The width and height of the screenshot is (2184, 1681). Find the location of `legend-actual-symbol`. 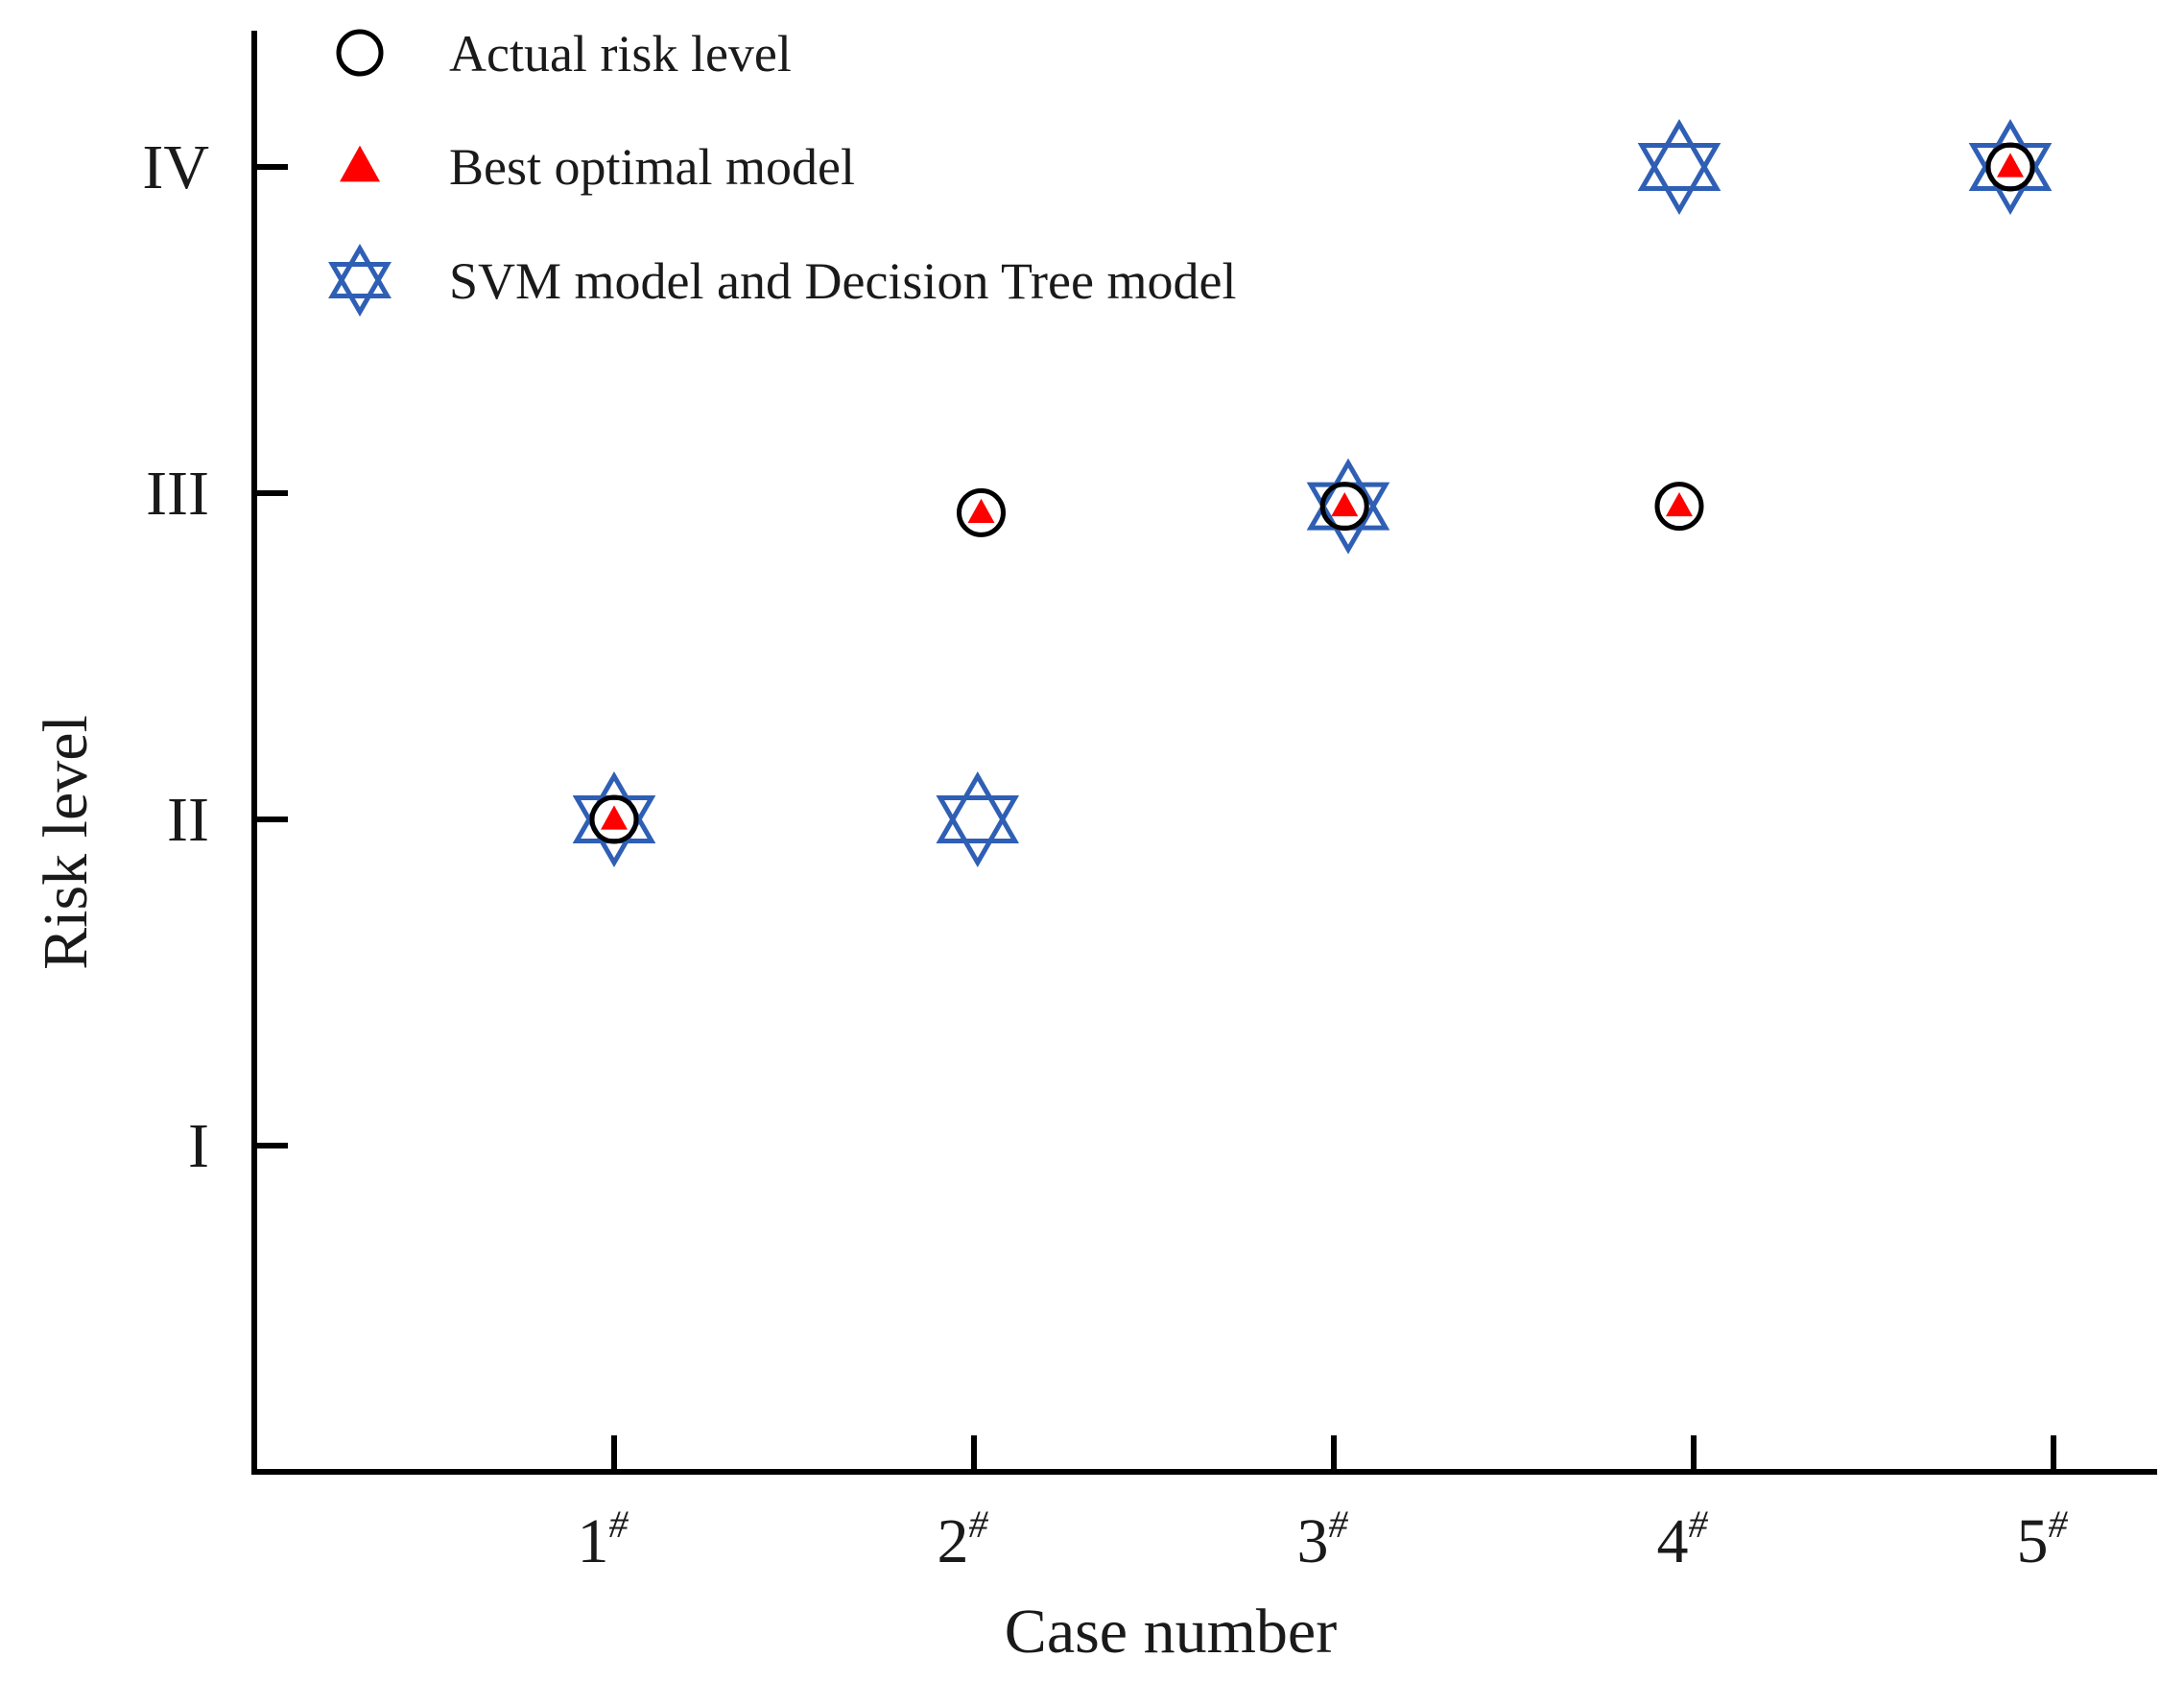

legend-actual-symbol is located at coordinates (360, 53).